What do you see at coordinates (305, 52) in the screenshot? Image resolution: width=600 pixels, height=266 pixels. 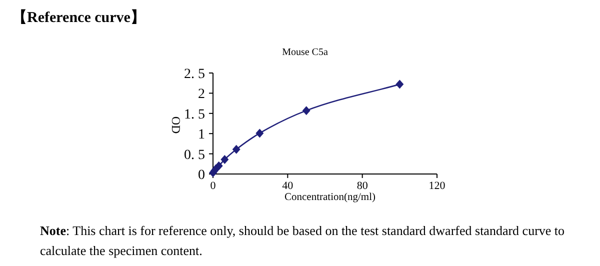 I see `chart-subtitle: Mouse C5a` at bounding box center [305, 52].